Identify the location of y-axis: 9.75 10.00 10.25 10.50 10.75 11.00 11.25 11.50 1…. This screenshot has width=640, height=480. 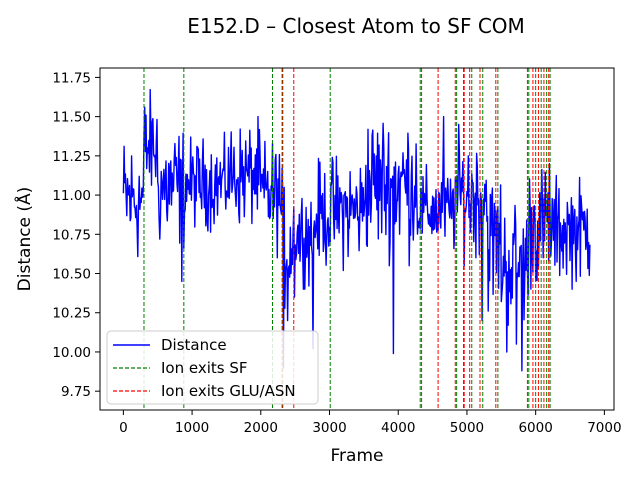
(76, 235).